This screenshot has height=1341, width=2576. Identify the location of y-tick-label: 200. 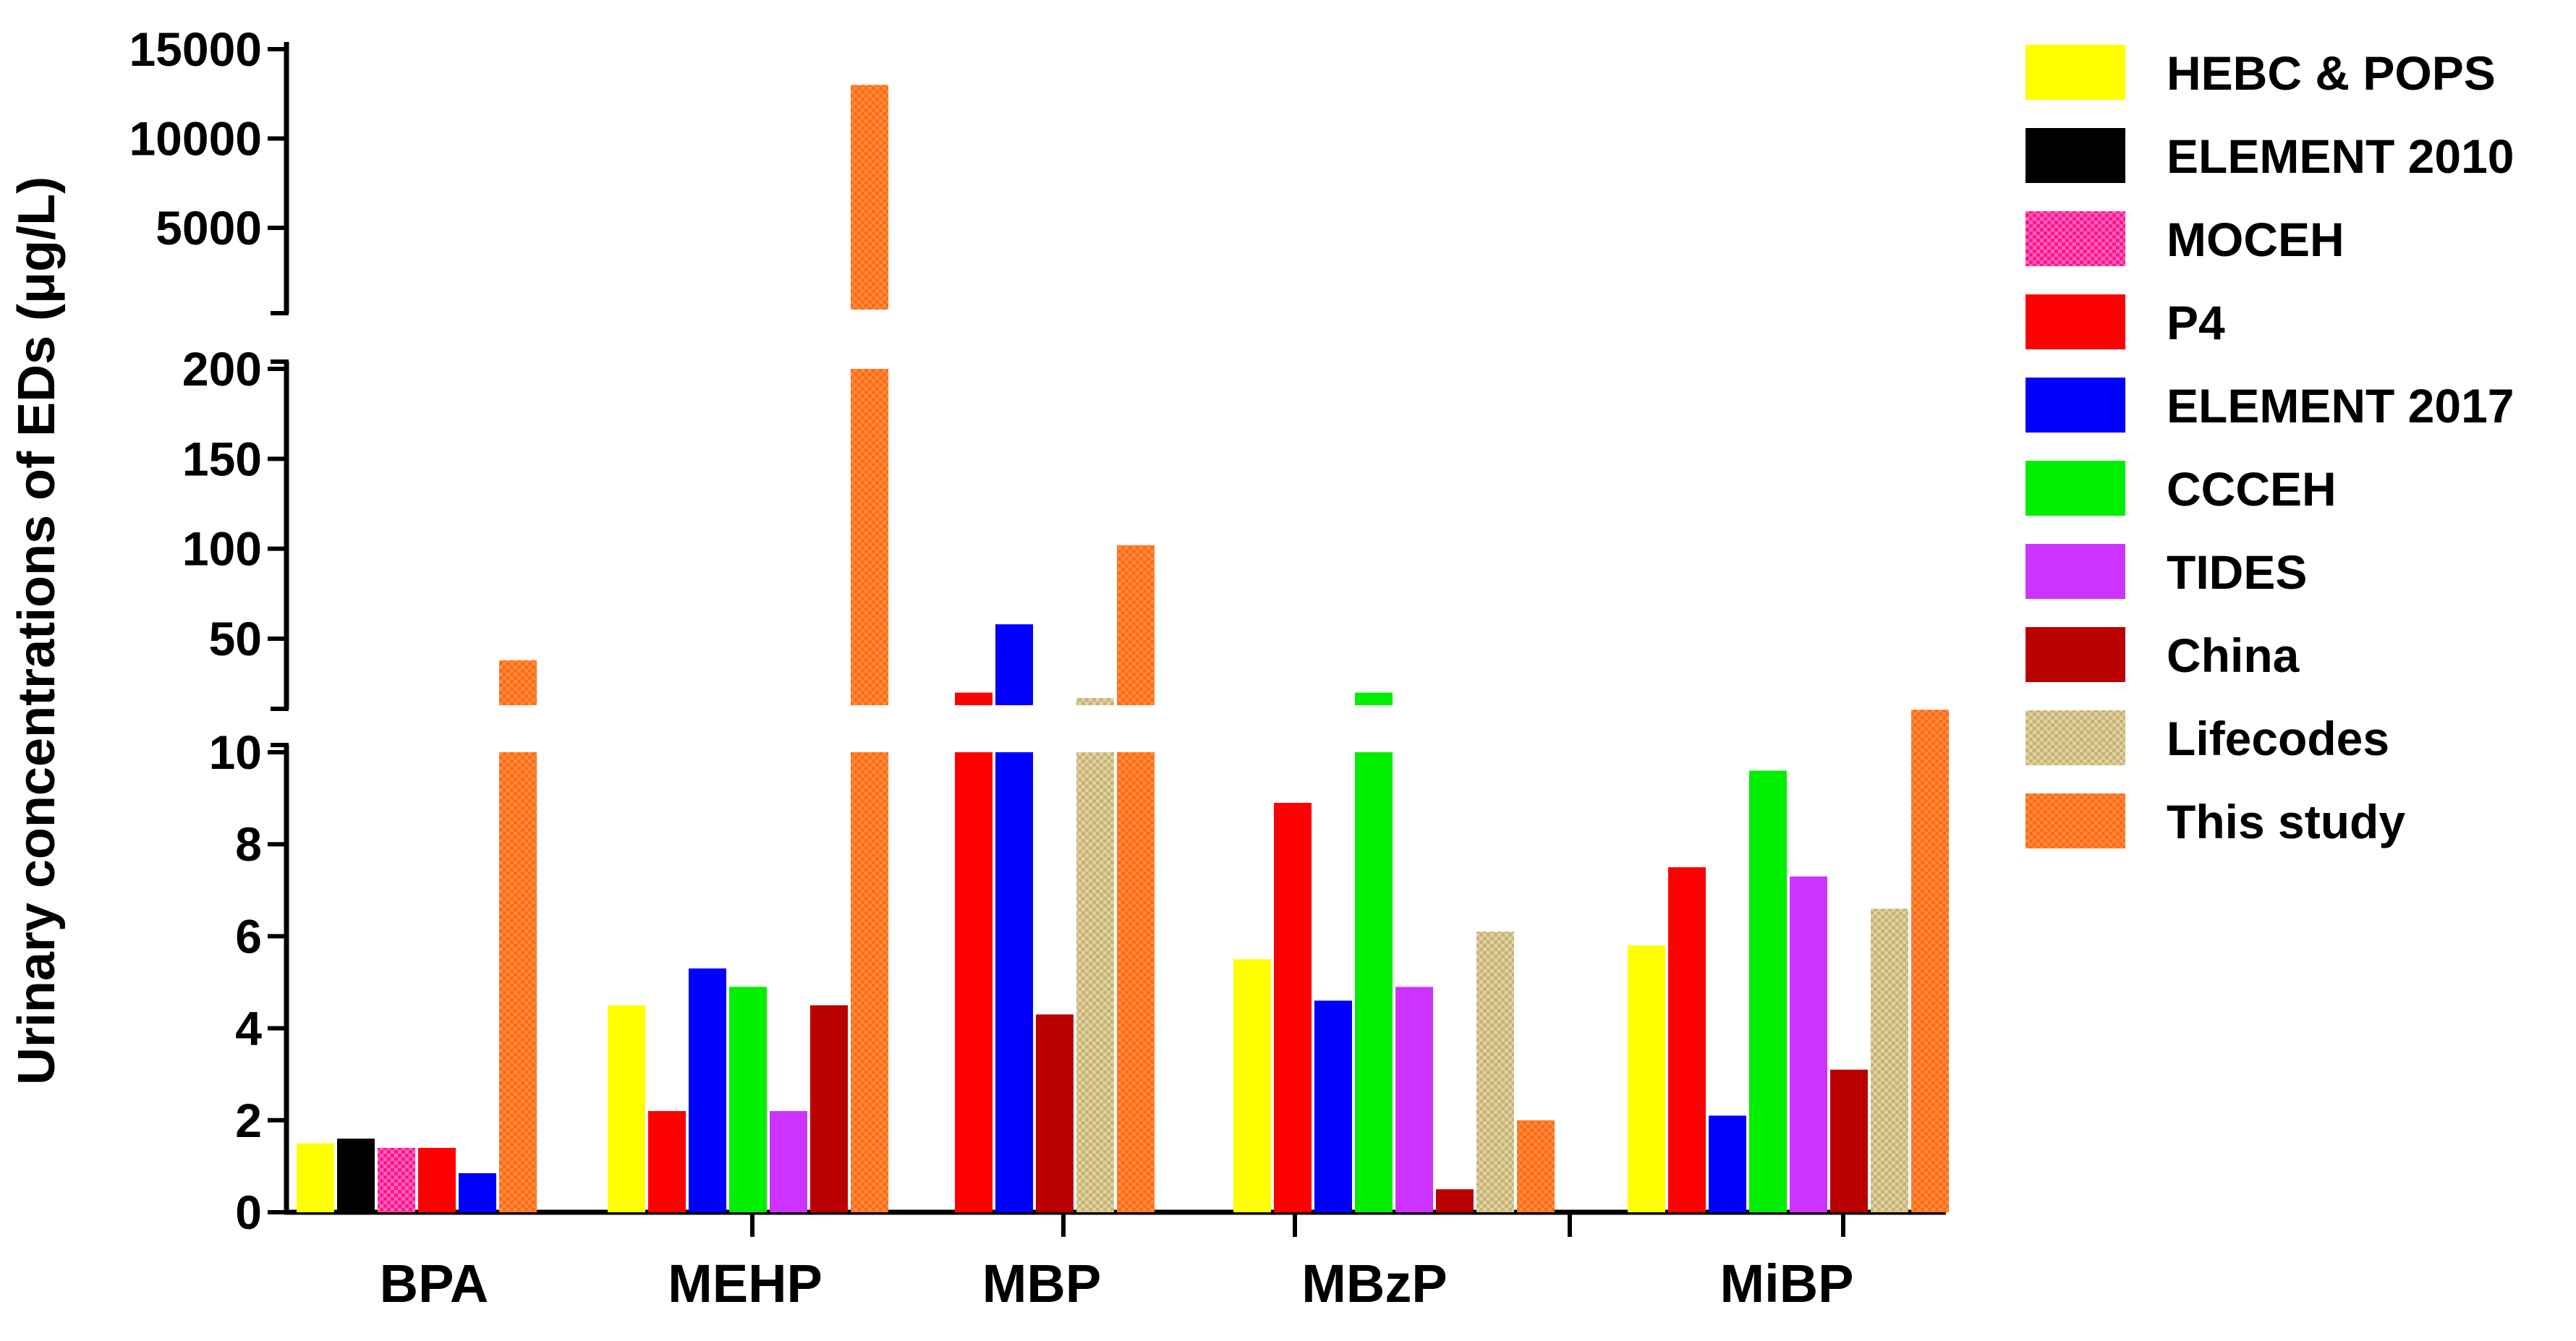
(222, 369).